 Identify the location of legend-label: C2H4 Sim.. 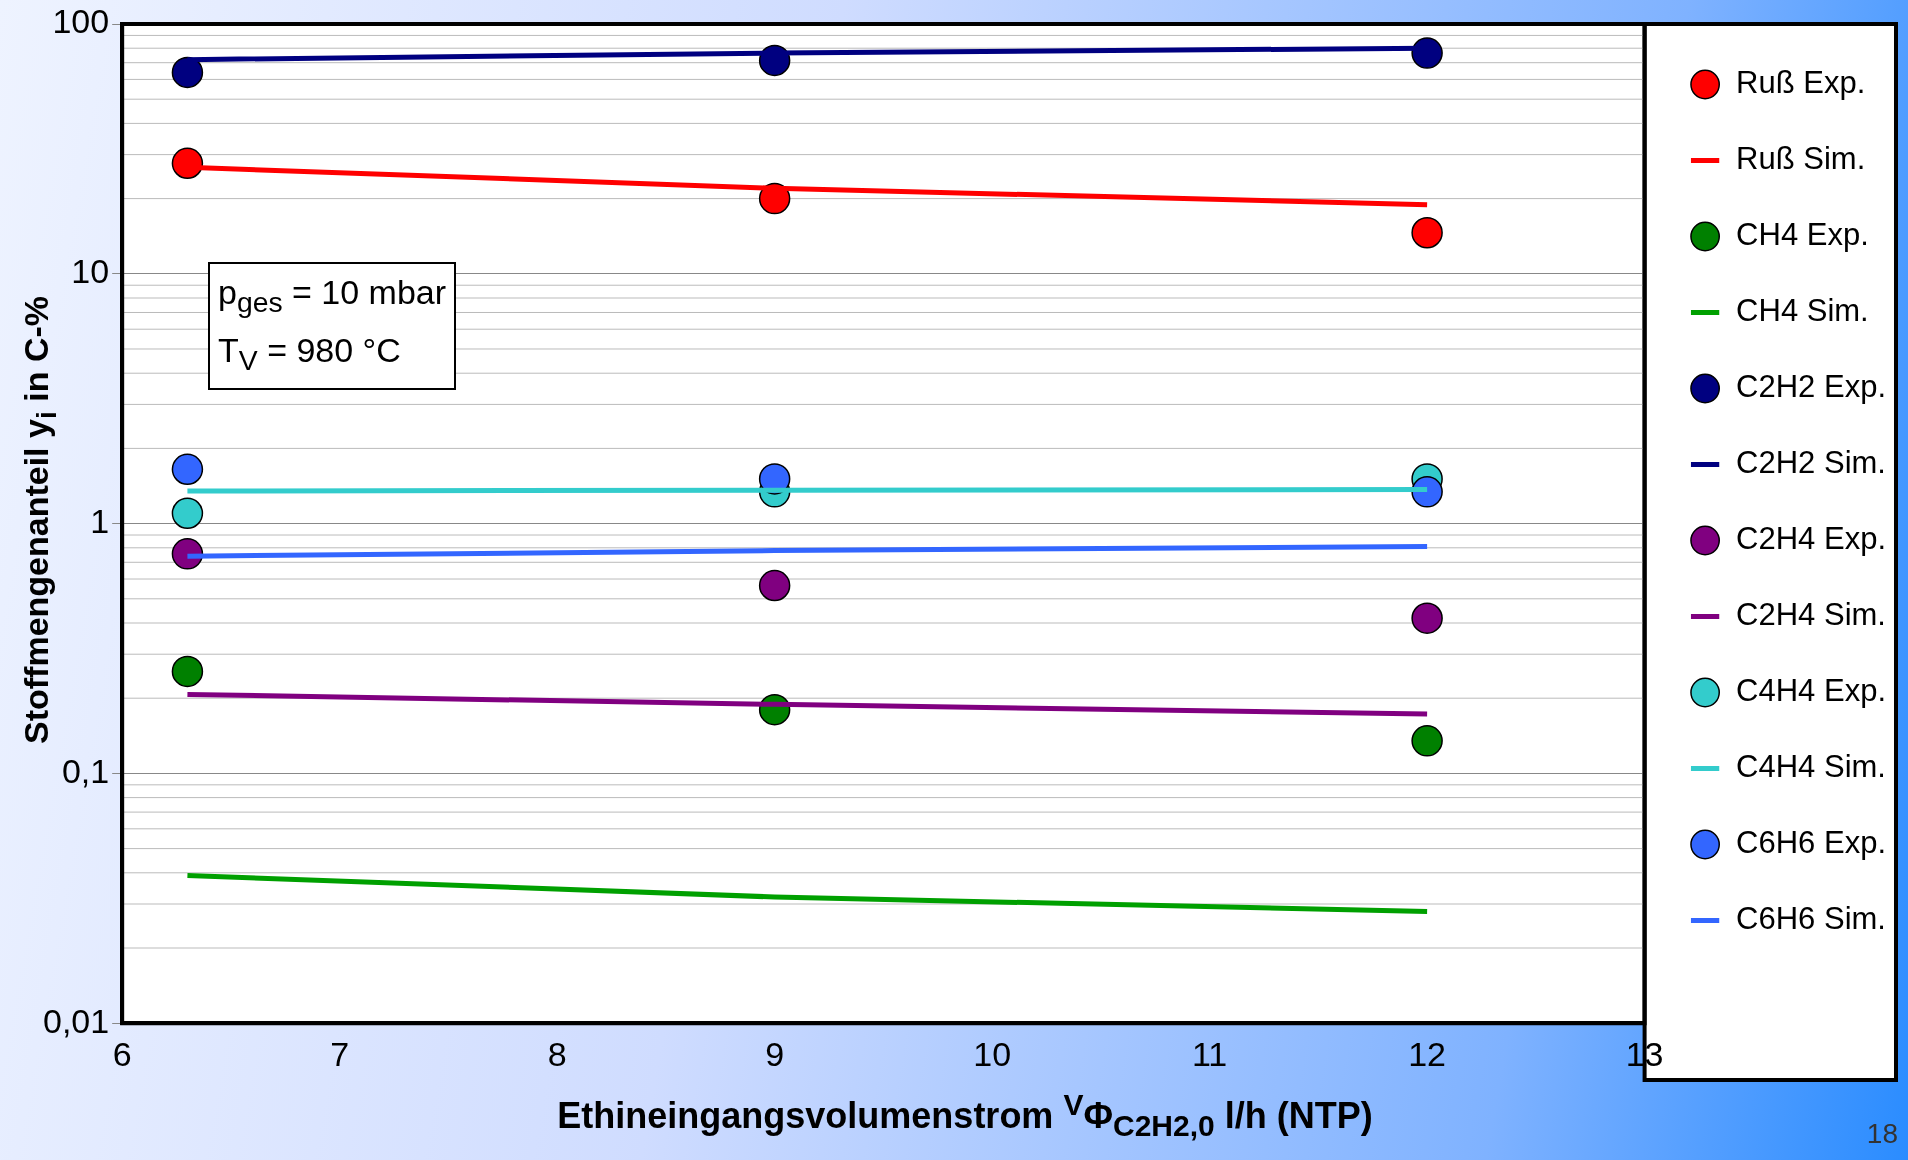
(1811, 615).